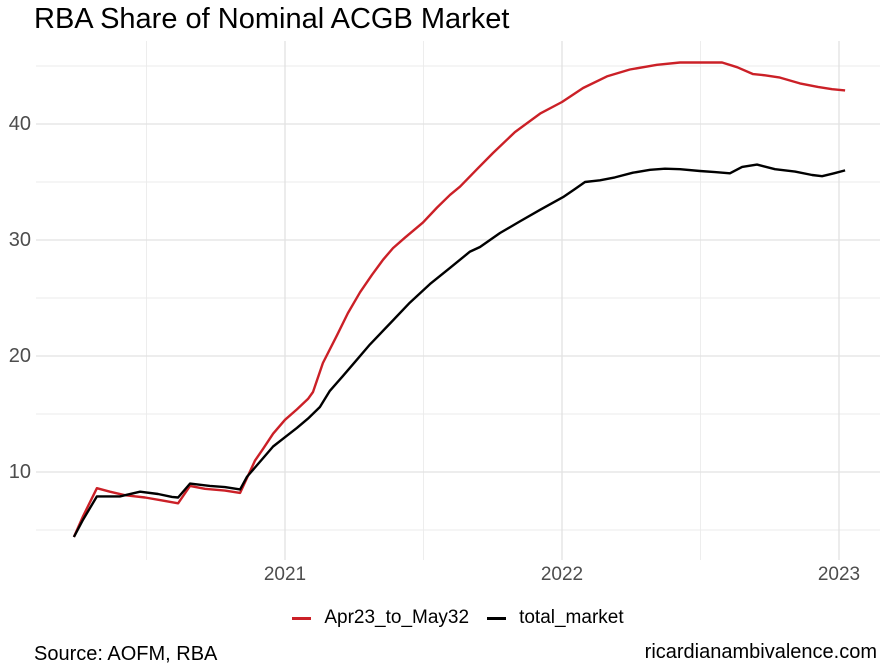  Describe the element at coordinates (760, 652) in the screenshot. I see `site-credit: ricardianambivalence.com` at that location.